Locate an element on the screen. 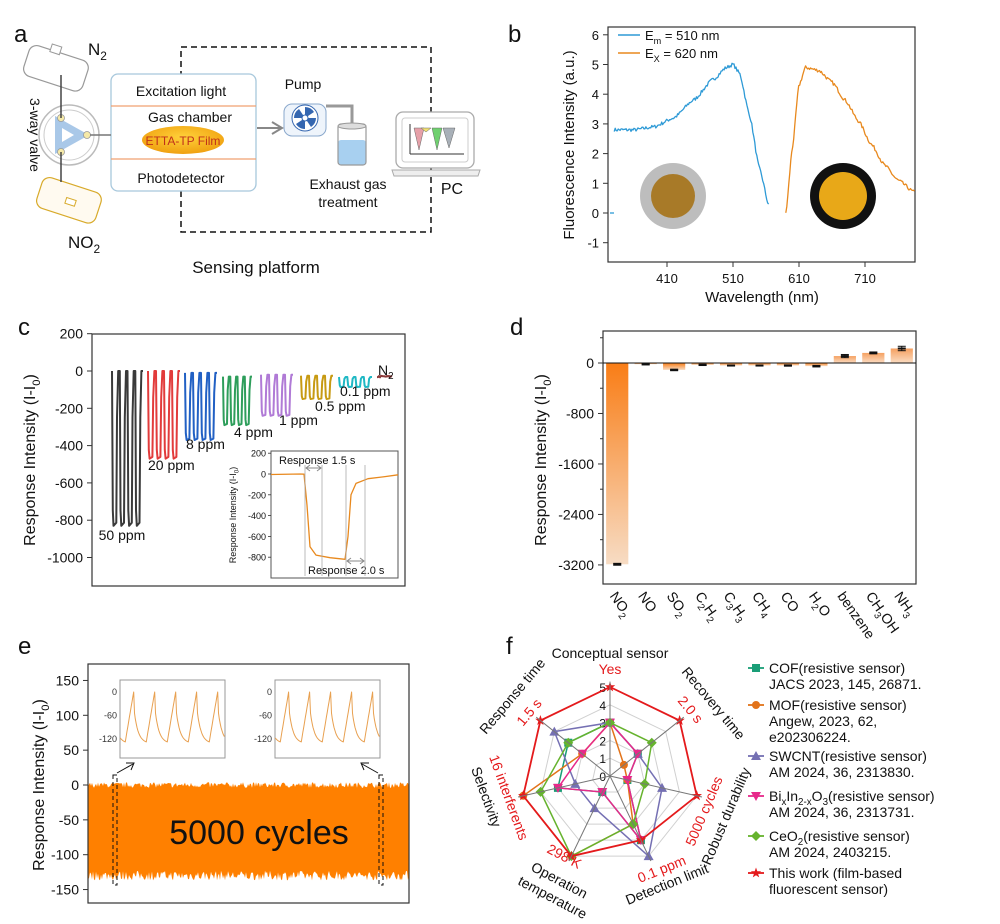 Image resolution: width=1000 pixels, height=924 pixels. legend-label-subscript: X is located at coordinates (657, 59).